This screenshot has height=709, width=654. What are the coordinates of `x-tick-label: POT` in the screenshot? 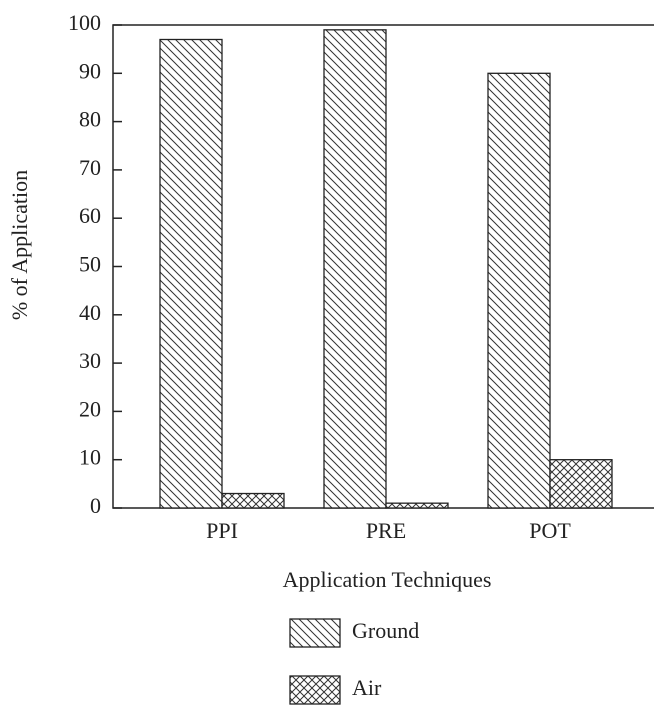 It's located at (550, 530).